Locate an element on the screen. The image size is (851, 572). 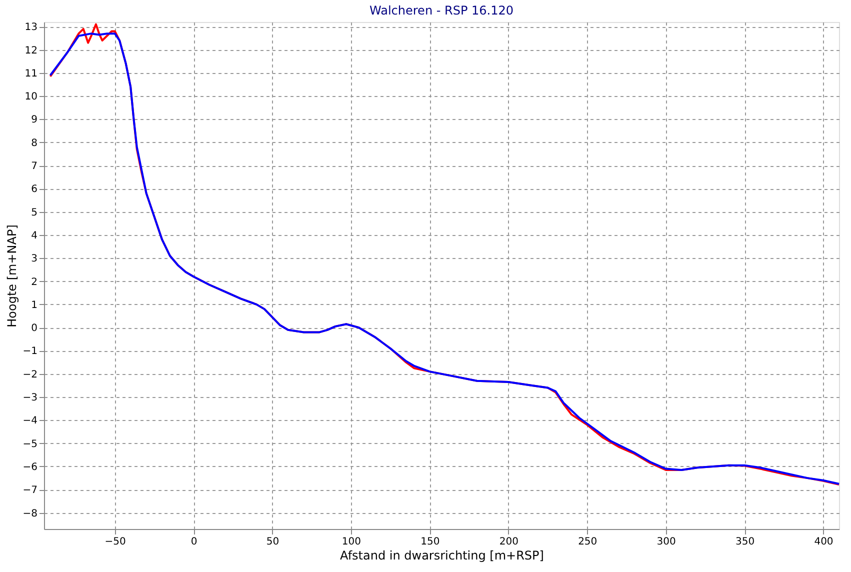
chart-title: Walcheren - RSP 16.120 is located at coordinates (442, 11).